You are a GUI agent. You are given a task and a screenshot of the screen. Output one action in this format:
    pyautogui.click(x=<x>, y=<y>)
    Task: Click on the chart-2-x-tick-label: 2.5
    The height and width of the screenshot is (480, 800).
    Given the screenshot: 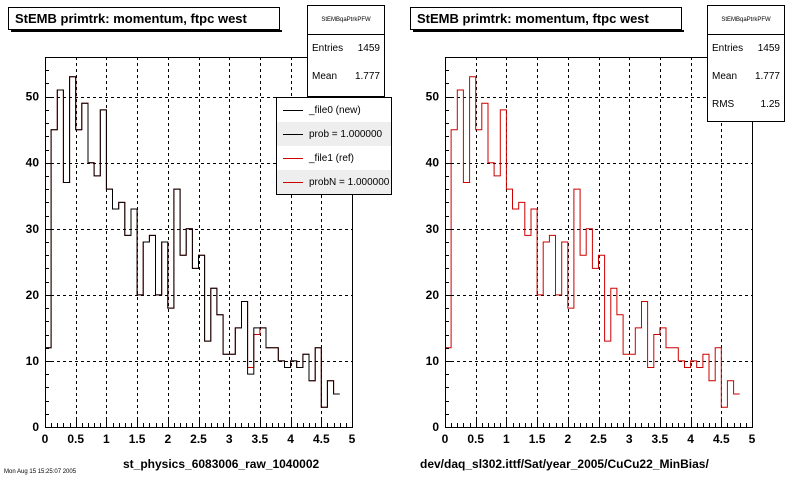 What is the action you would take?
    pyautogui.click(x=598, y=439)
    